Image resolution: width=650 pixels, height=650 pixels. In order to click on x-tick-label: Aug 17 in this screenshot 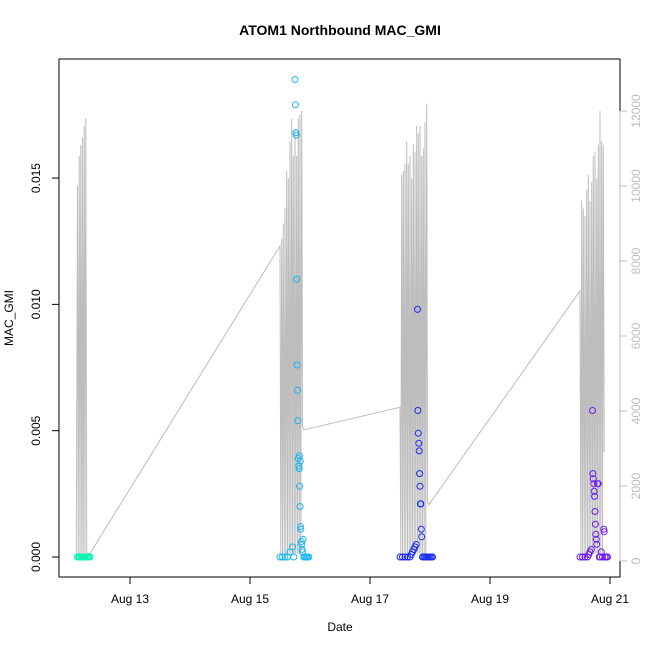, I will do `click(370, 599)`.